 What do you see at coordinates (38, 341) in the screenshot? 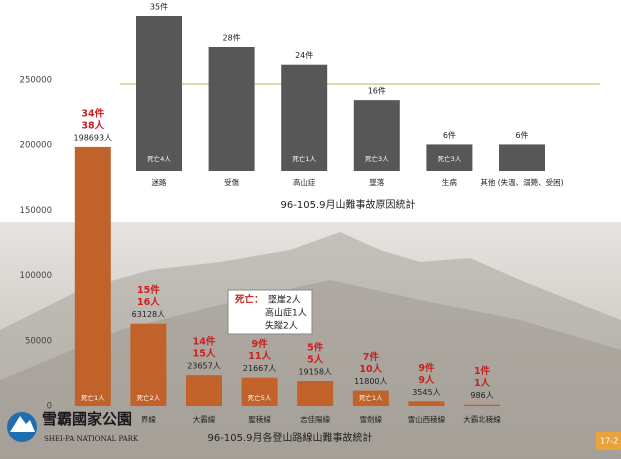
I see `y-tick-label: 50000` at bounding box center [38, 341].